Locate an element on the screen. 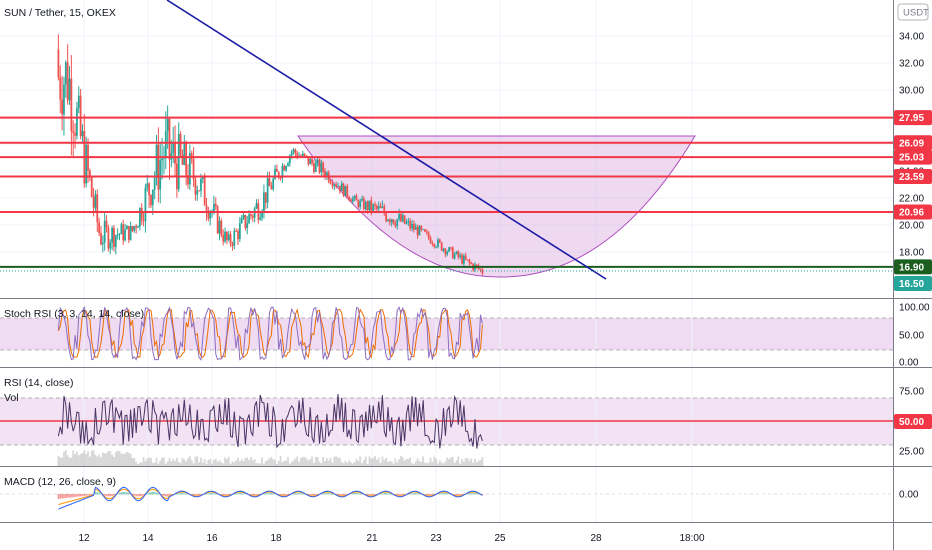 This screenshot has width=932, height=550. rsi-legend: RSI (14, close) is located at coordinates (38, 383).